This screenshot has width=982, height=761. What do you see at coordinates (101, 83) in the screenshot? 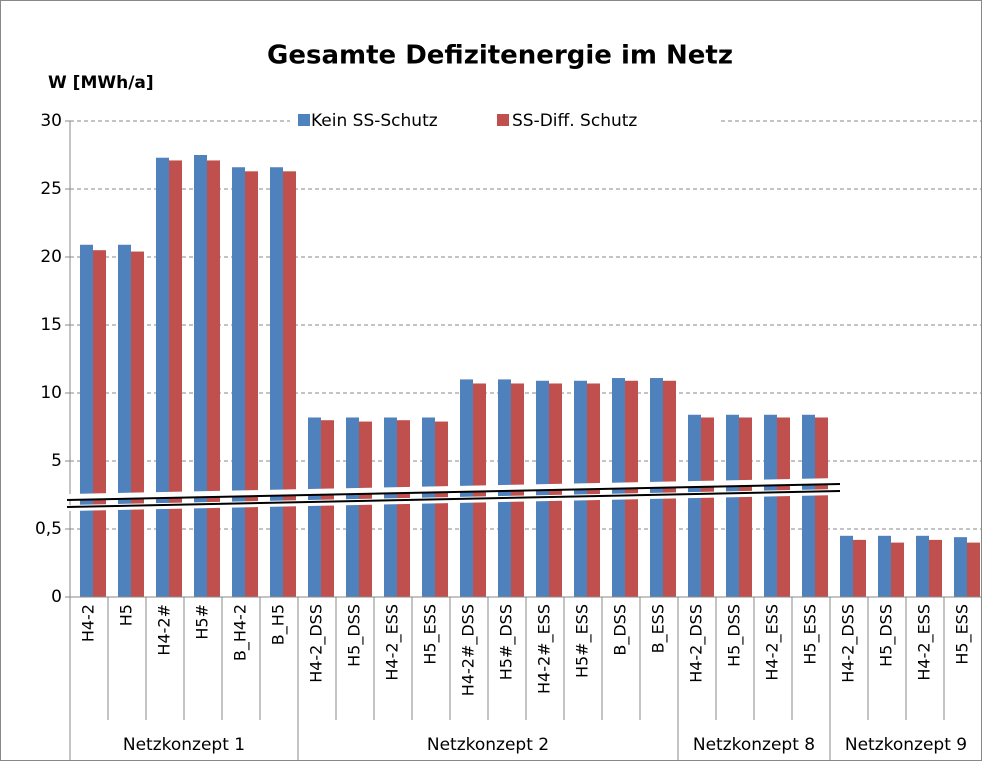
I see `y-axis-label: W [MWh/a]` at bounding box center [101, 83].